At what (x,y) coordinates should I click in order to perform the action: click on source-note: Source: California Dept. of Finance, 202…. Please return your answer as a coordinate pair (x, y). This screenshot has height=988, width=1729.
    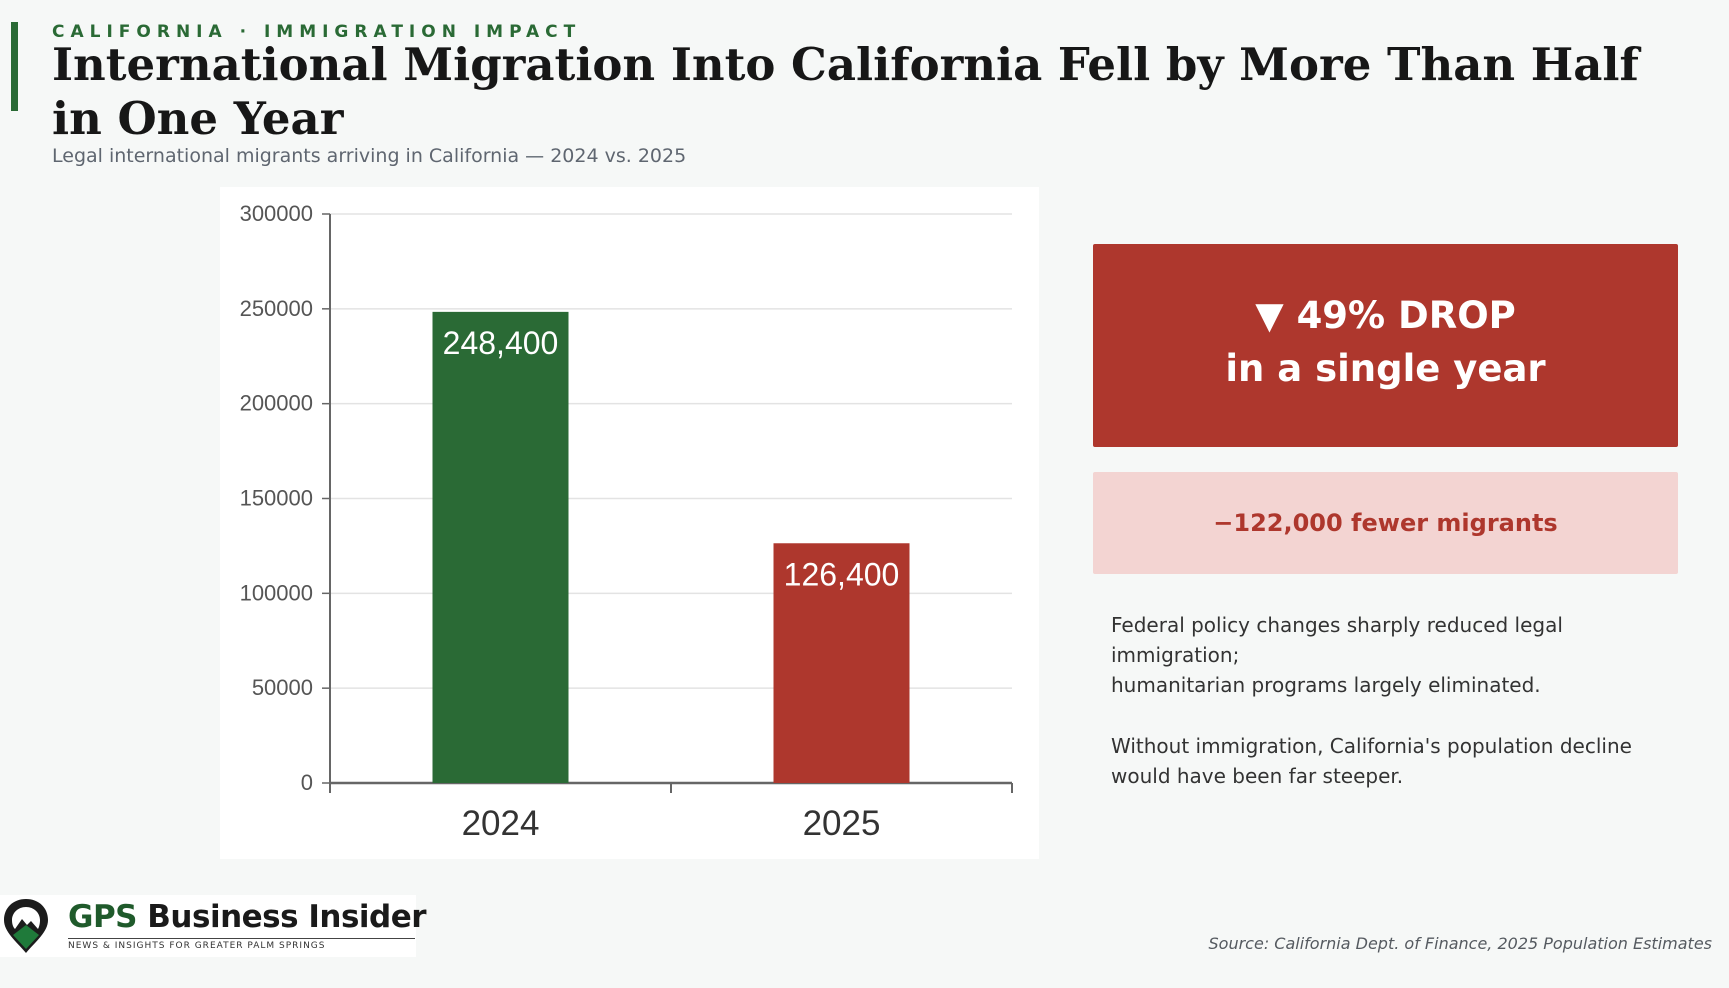
    Looking at the image, I should click on (1460, 943).